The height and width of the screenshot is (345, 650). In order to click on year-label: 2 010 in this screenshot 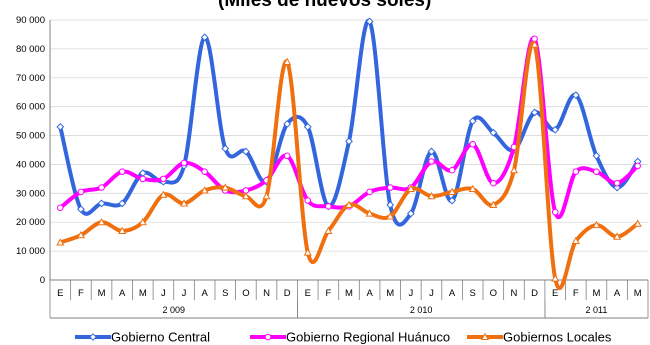, I will do `click(421, 310)`.